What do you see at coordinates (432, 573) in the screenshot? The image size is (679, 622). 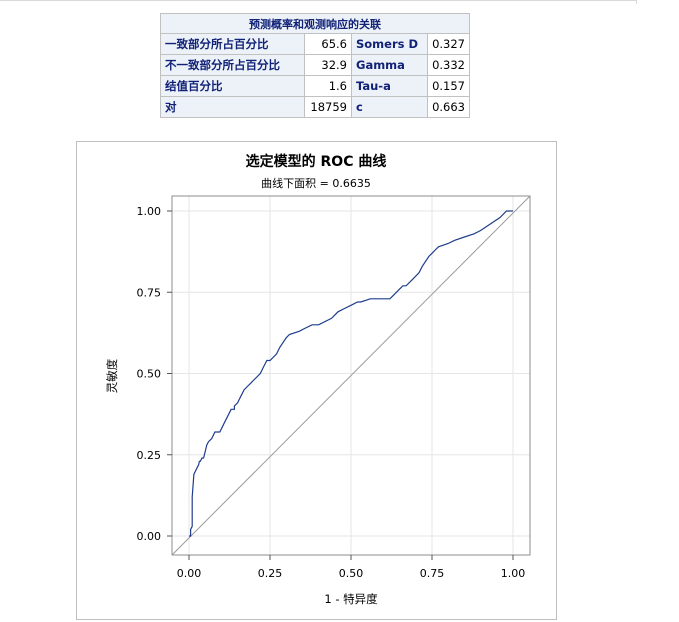 I see `x-tick-label: 0.75` at bounding box center [432, 573].